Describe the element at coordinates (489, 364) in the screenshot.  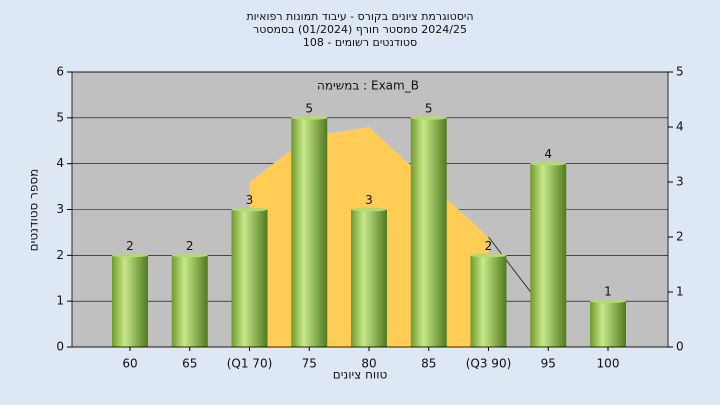
I see `x-tick-label: (Q3 90)` at that location.